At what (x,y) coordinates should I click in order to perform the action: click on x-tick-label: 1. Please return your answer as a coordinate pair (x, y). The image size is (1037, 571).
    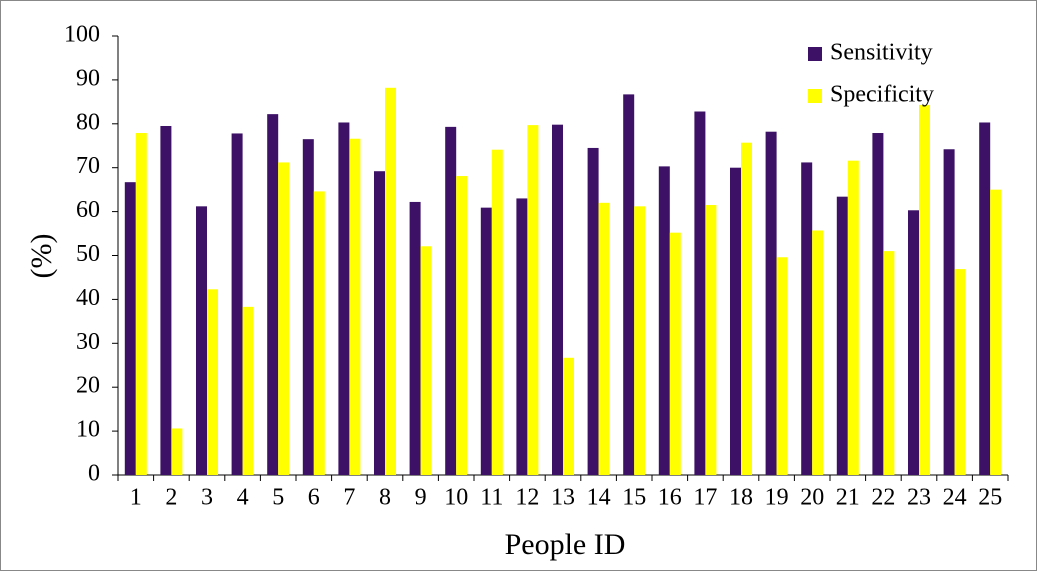
    Looking at the image, I should click on (136, 498).